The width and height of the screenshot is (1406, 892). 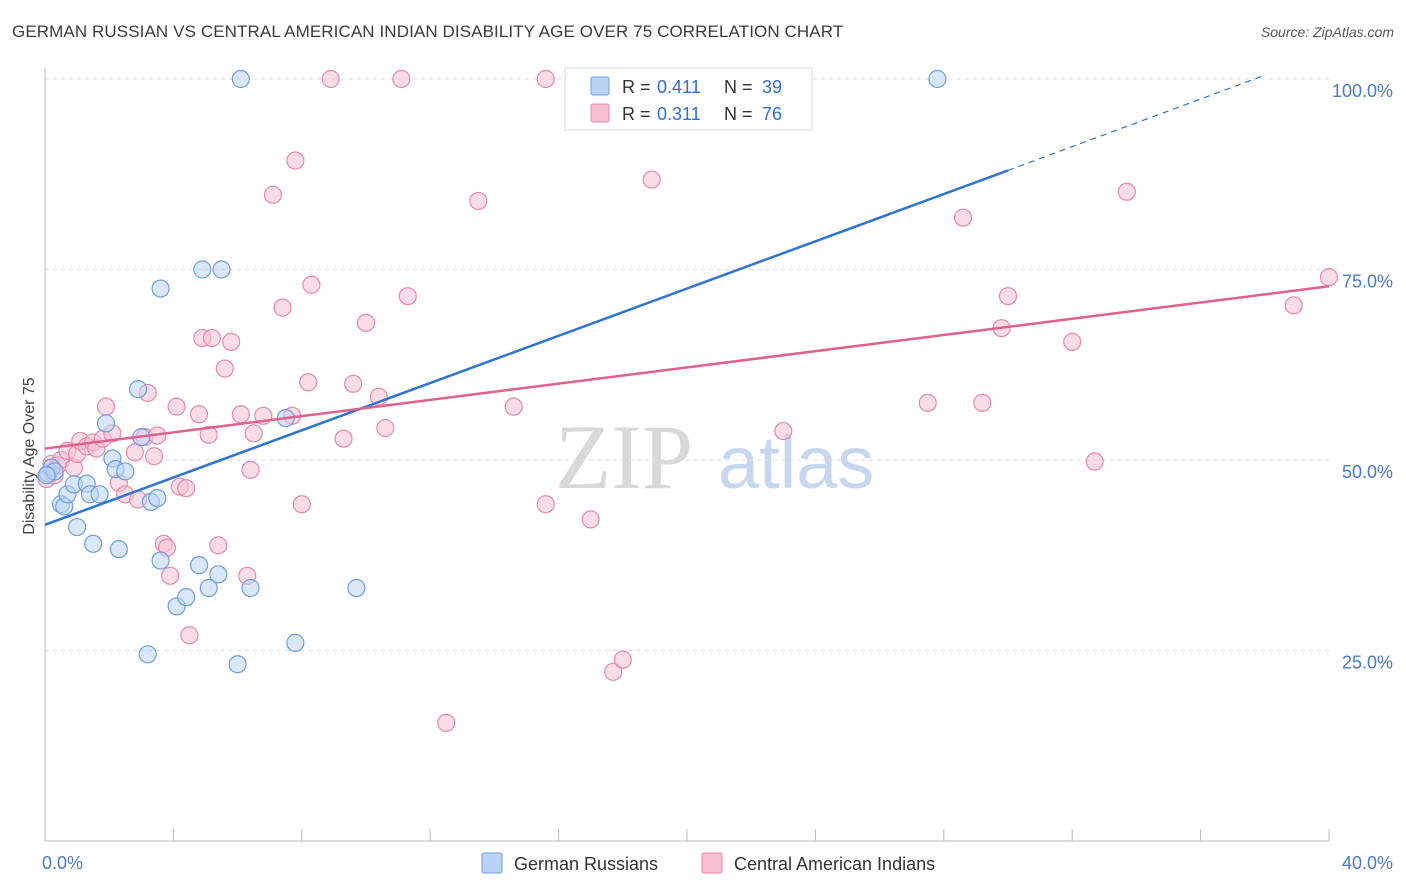 I want to click on legend-r-value-2: 0.311, so click(x=679, y=114).